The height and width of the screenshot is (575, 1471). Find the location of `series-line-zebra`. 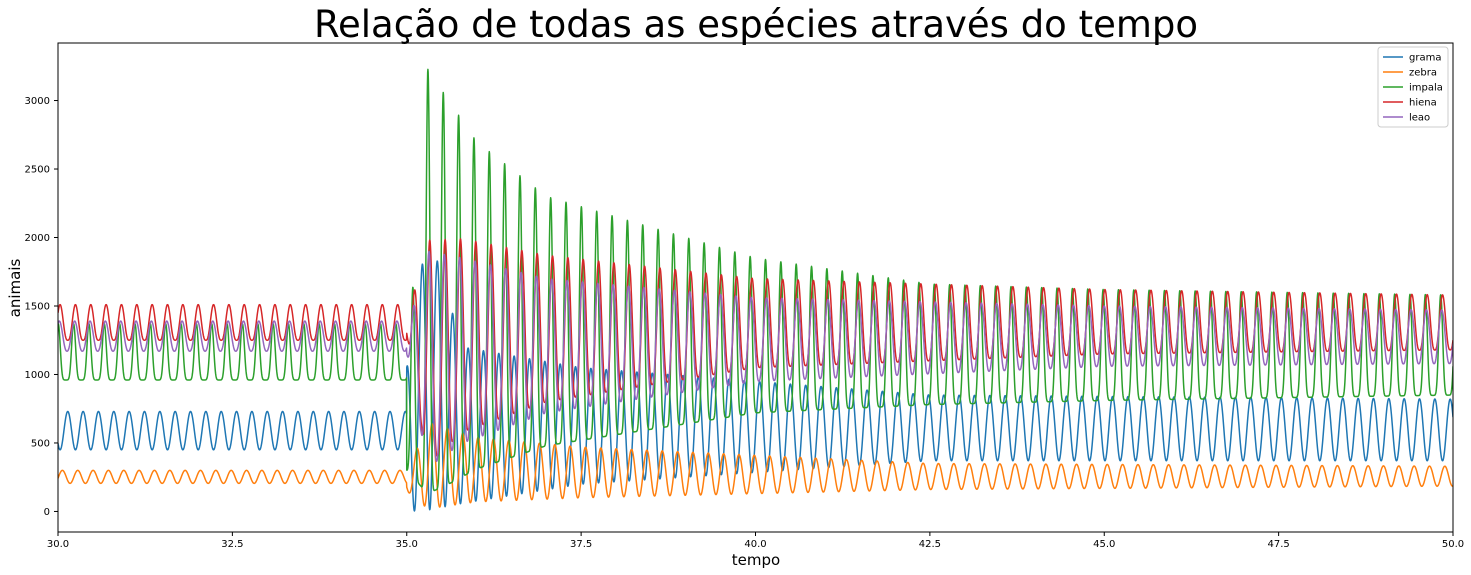

series-line-zebra is located at coordinates (755, 465).